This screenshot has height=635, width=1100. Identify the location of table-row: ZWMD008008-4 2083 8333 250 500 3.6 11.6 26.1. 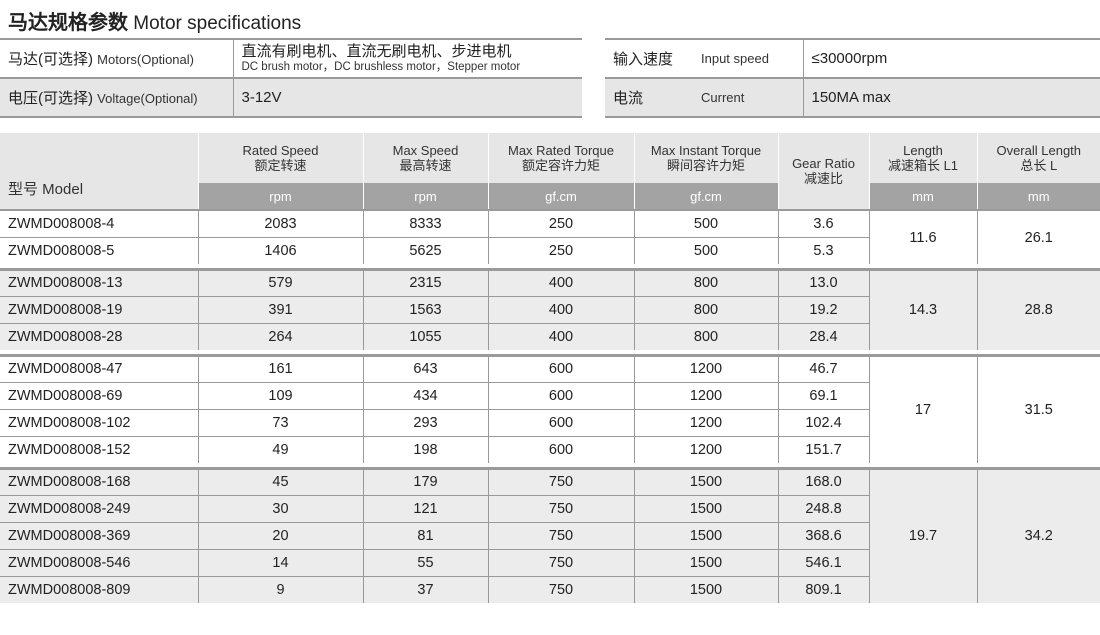
(550, 236).